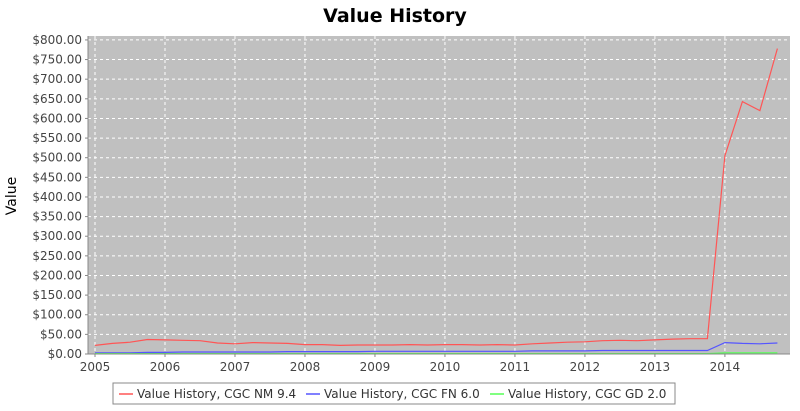 The width and height of the screenshot is (800, 411). What do you see at coordinates (57, 60) in the screenshot?
I see `y-tick-label: $750.00` at bounding box center [57, 60].